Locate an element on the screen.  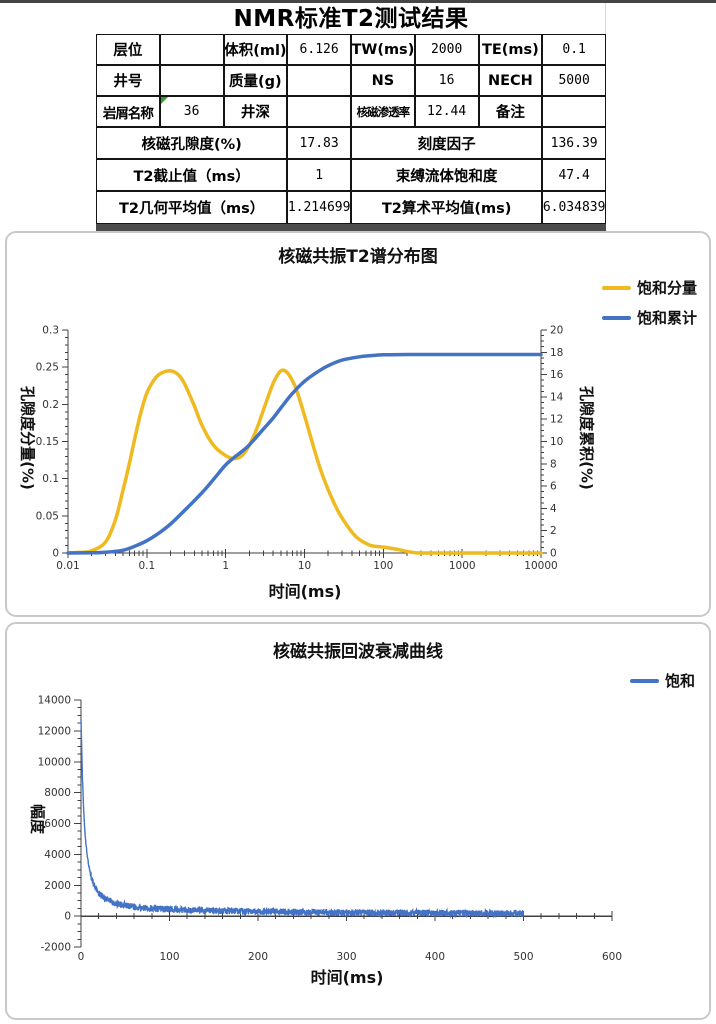
cell-text: T2算术平均值(ms) is located at coordinates (446, 209).